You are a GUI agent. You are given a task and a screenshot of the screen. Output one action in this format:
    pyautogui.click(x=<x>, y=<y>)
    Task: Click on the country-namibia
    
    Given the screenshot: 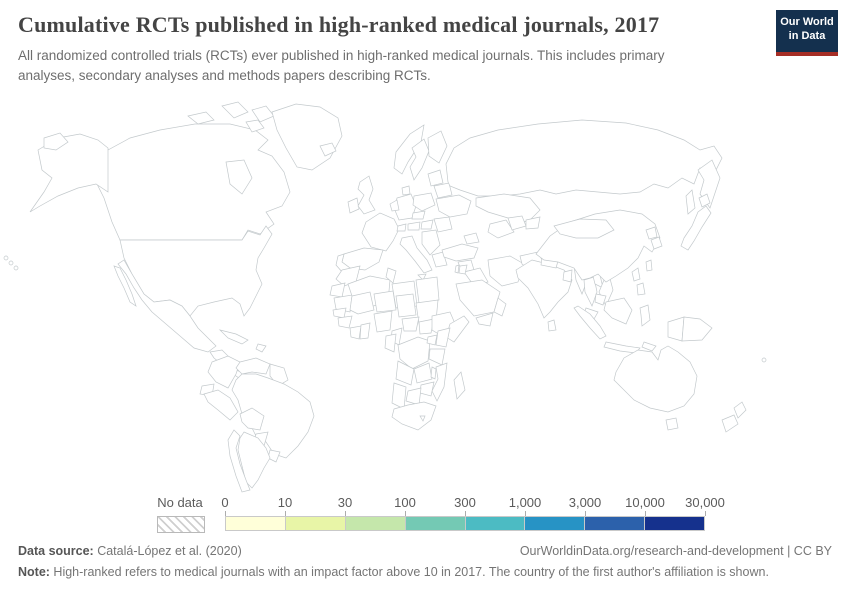 What is the action you would take?
    pyautogui.click(x=399, y=396)
    